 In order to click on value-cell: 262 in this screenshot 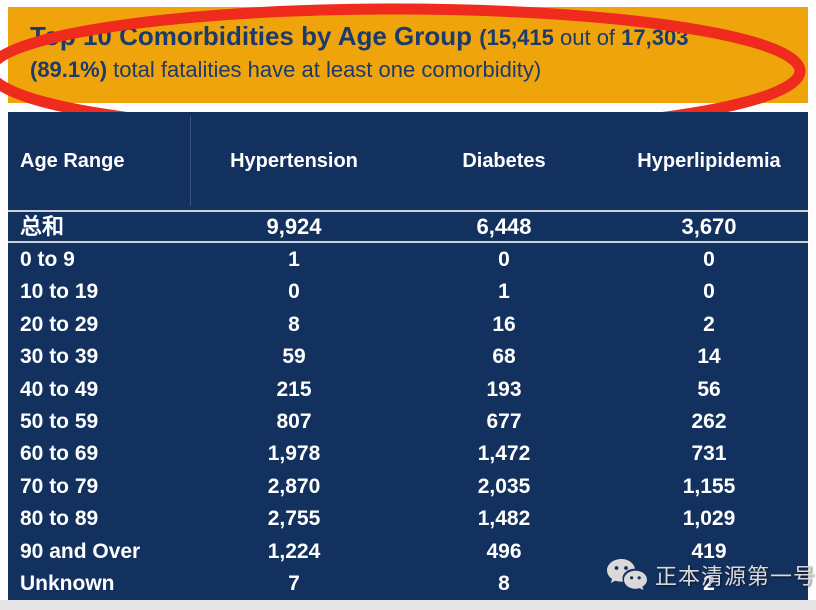, I will do `click(709, 421)`.